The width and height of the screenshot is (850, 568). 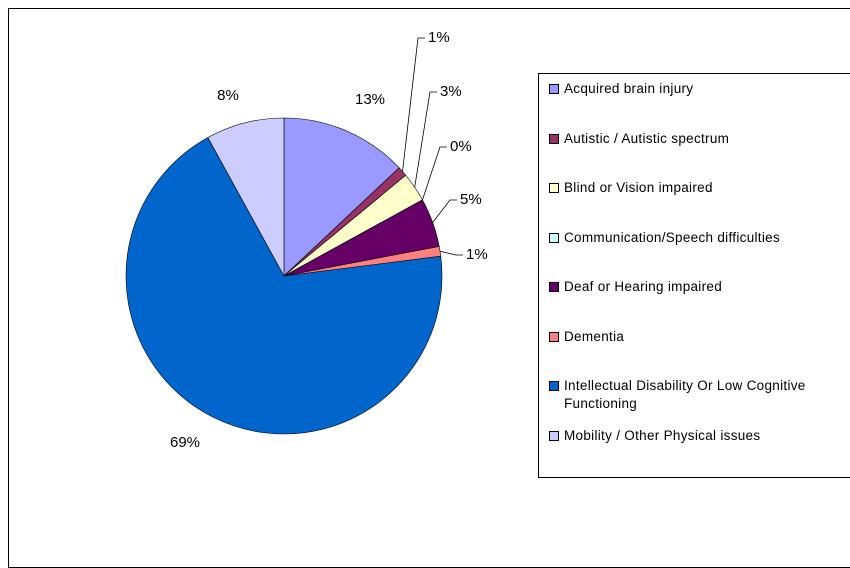 I want to click on data-label: 8%, so click(x=228, y=95).